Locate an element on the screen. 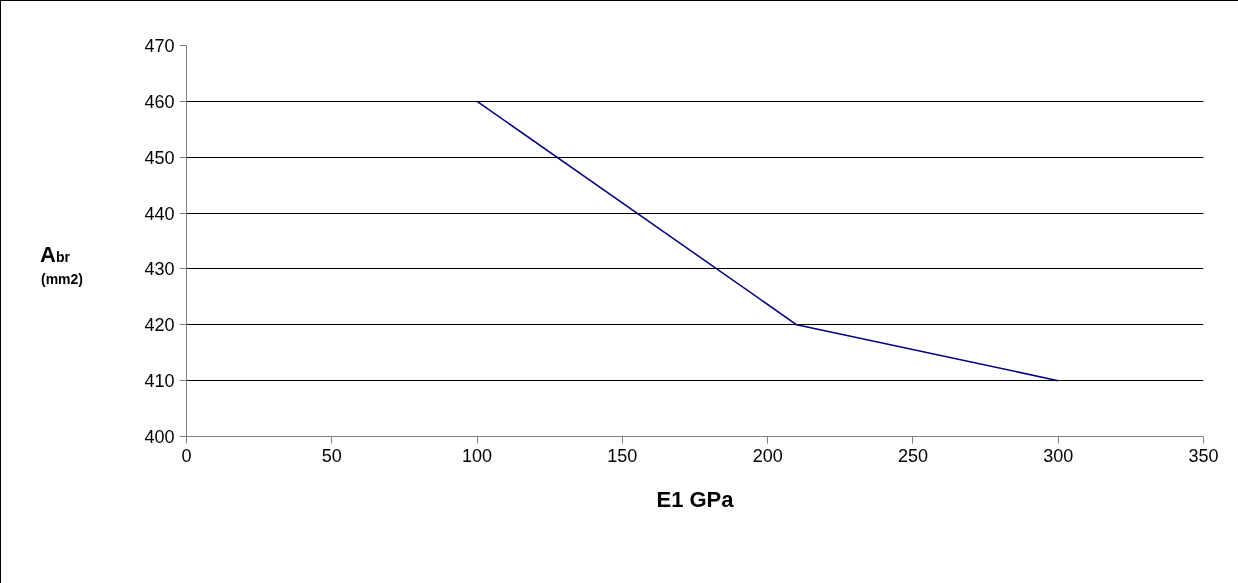  y-tick-label: 440 is located at coordinates (159, 213).